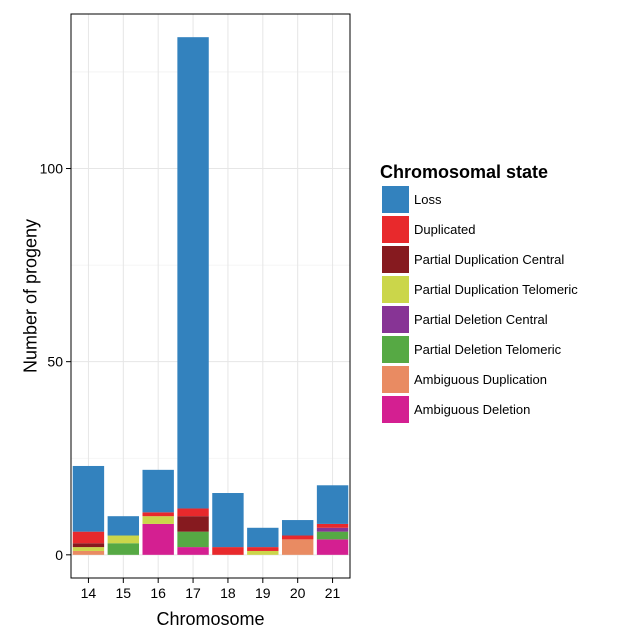 The width and height of the screenshot is (622, 628). Describe the element at coordinates (496, 289) in the screenshot. I see `legend-label: Partial Duplication Telomeric` at that location.